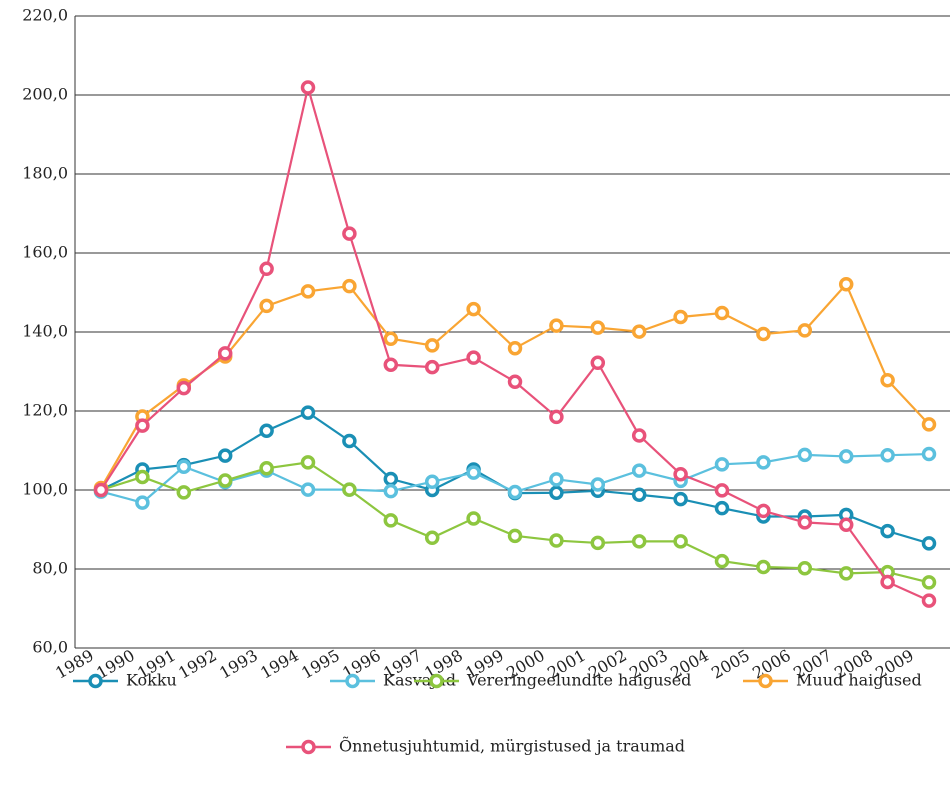 Image resolution: width=950 pixels, height=793 pixels. What do you see at coordinates (151, 680) in the screenshot?
I see `legend-label: Kokku` at bounding box center [151, 680].